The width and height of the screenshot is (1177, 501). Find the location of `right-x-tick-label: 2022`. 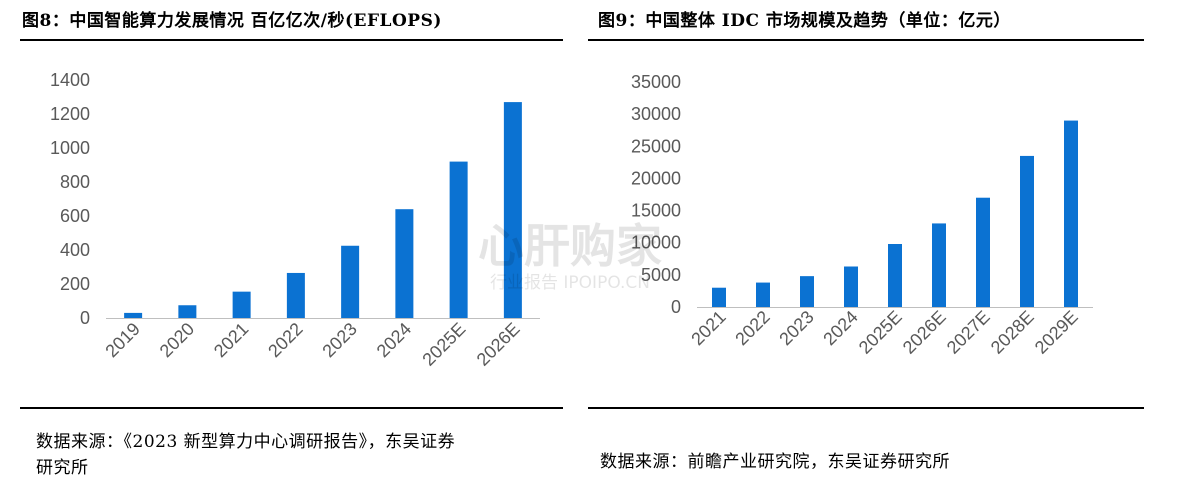

right-x-tick-label: 2022 is located at coordinates (752, 328).